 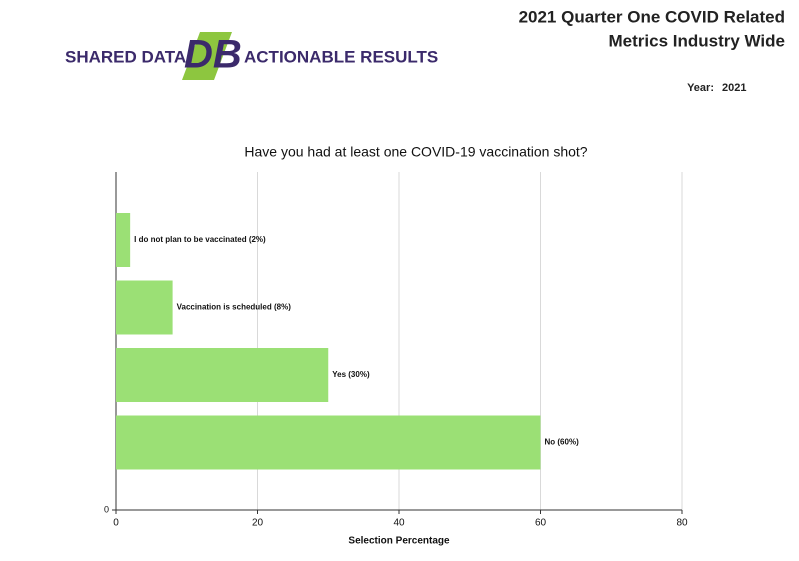 I want to click on data-label: Vaccination is scheduled (8%), so click(x=234, y=307).